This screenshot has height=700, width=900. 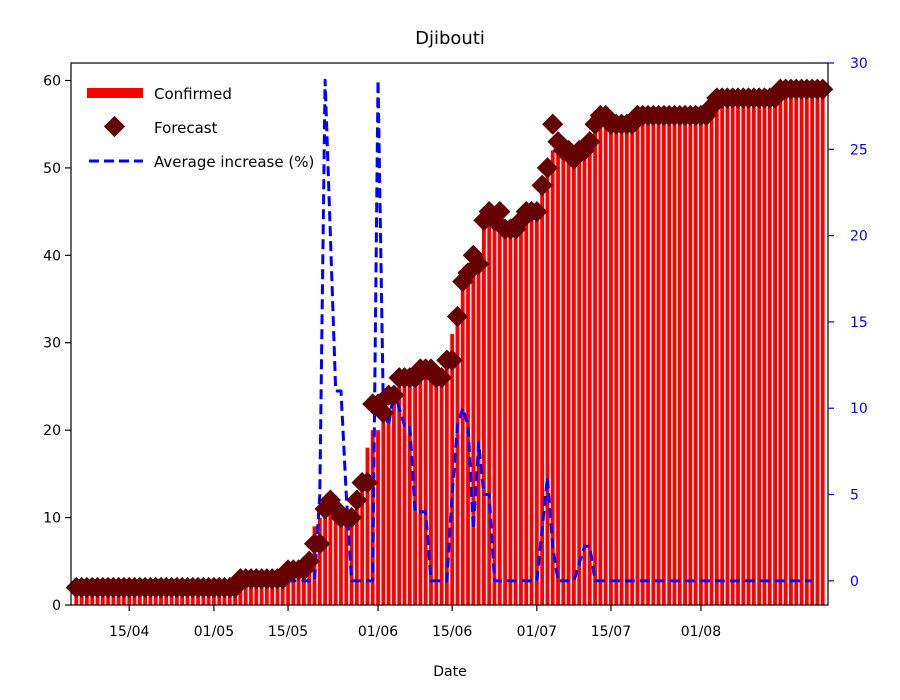 What do you see at coordinates (52, 344) in the screenshot?
I see `y-tick-label-left: 30` at bounding box center [52, 344].